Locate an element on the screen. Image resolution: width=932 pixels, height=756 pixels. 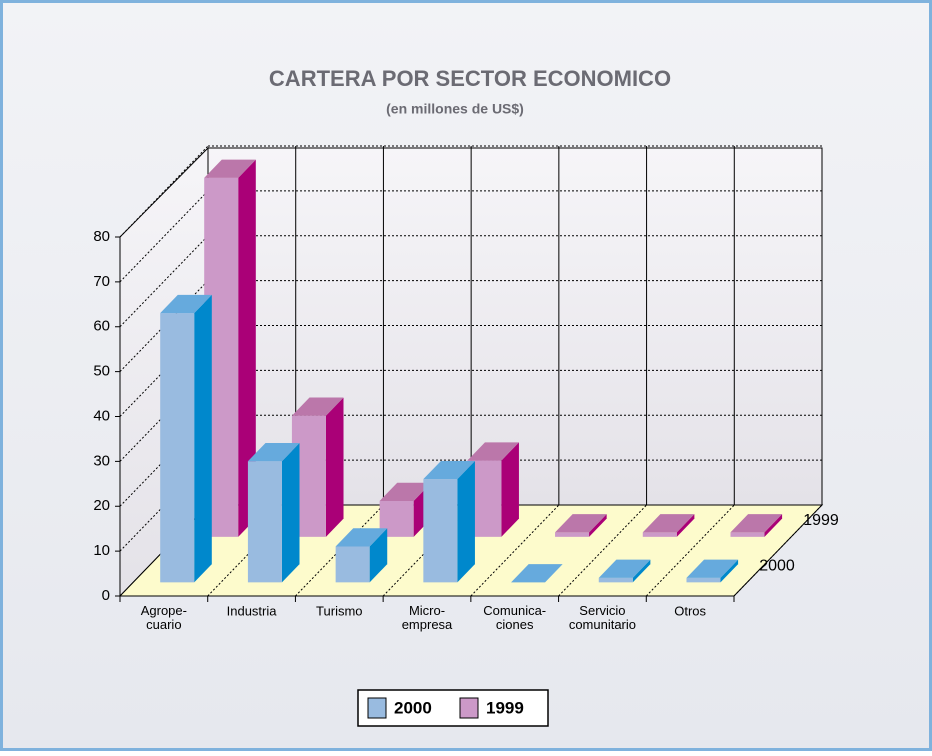
depth-label: 1999 is located at coordinates (821, 520).